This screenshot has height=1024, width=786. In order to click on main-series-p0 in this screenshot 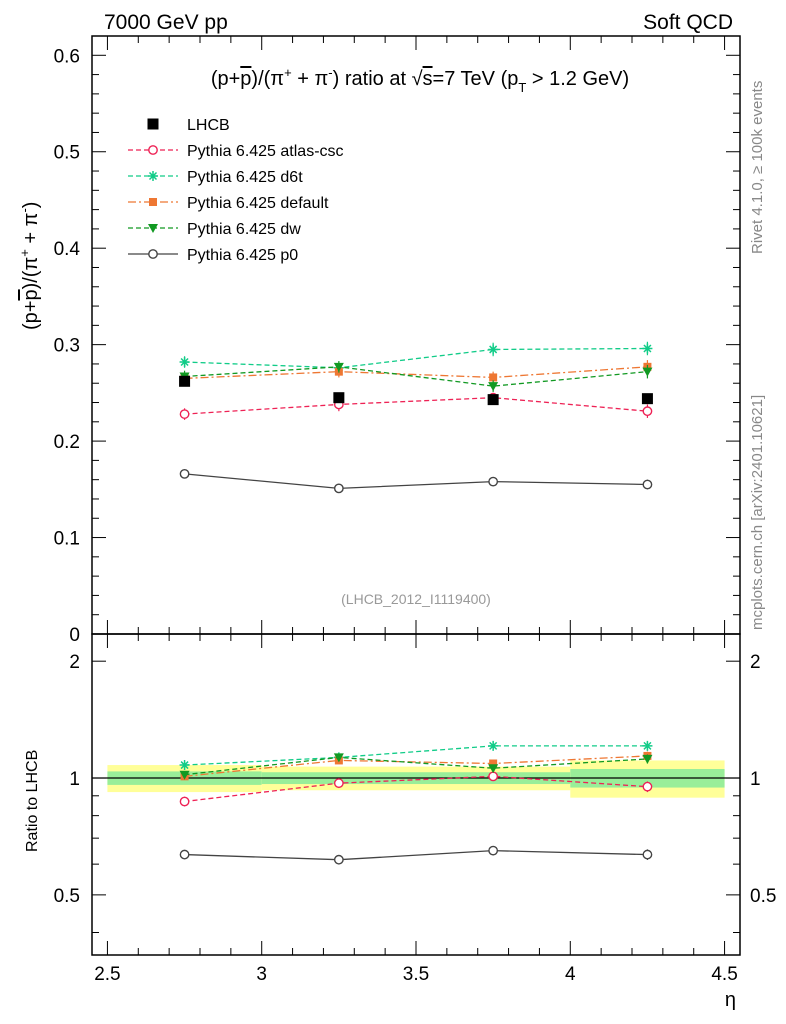, I will do `click(416, 481)`.